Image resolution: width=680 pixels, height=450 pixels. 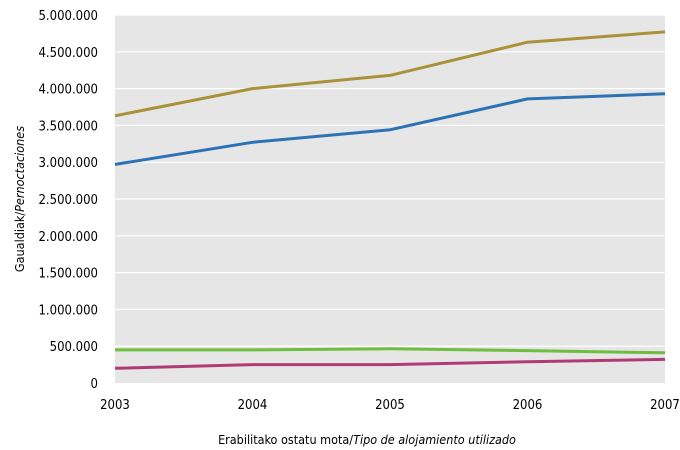 I want to click on y-tick-label: 3.000.000, so click(x=68, y=163).